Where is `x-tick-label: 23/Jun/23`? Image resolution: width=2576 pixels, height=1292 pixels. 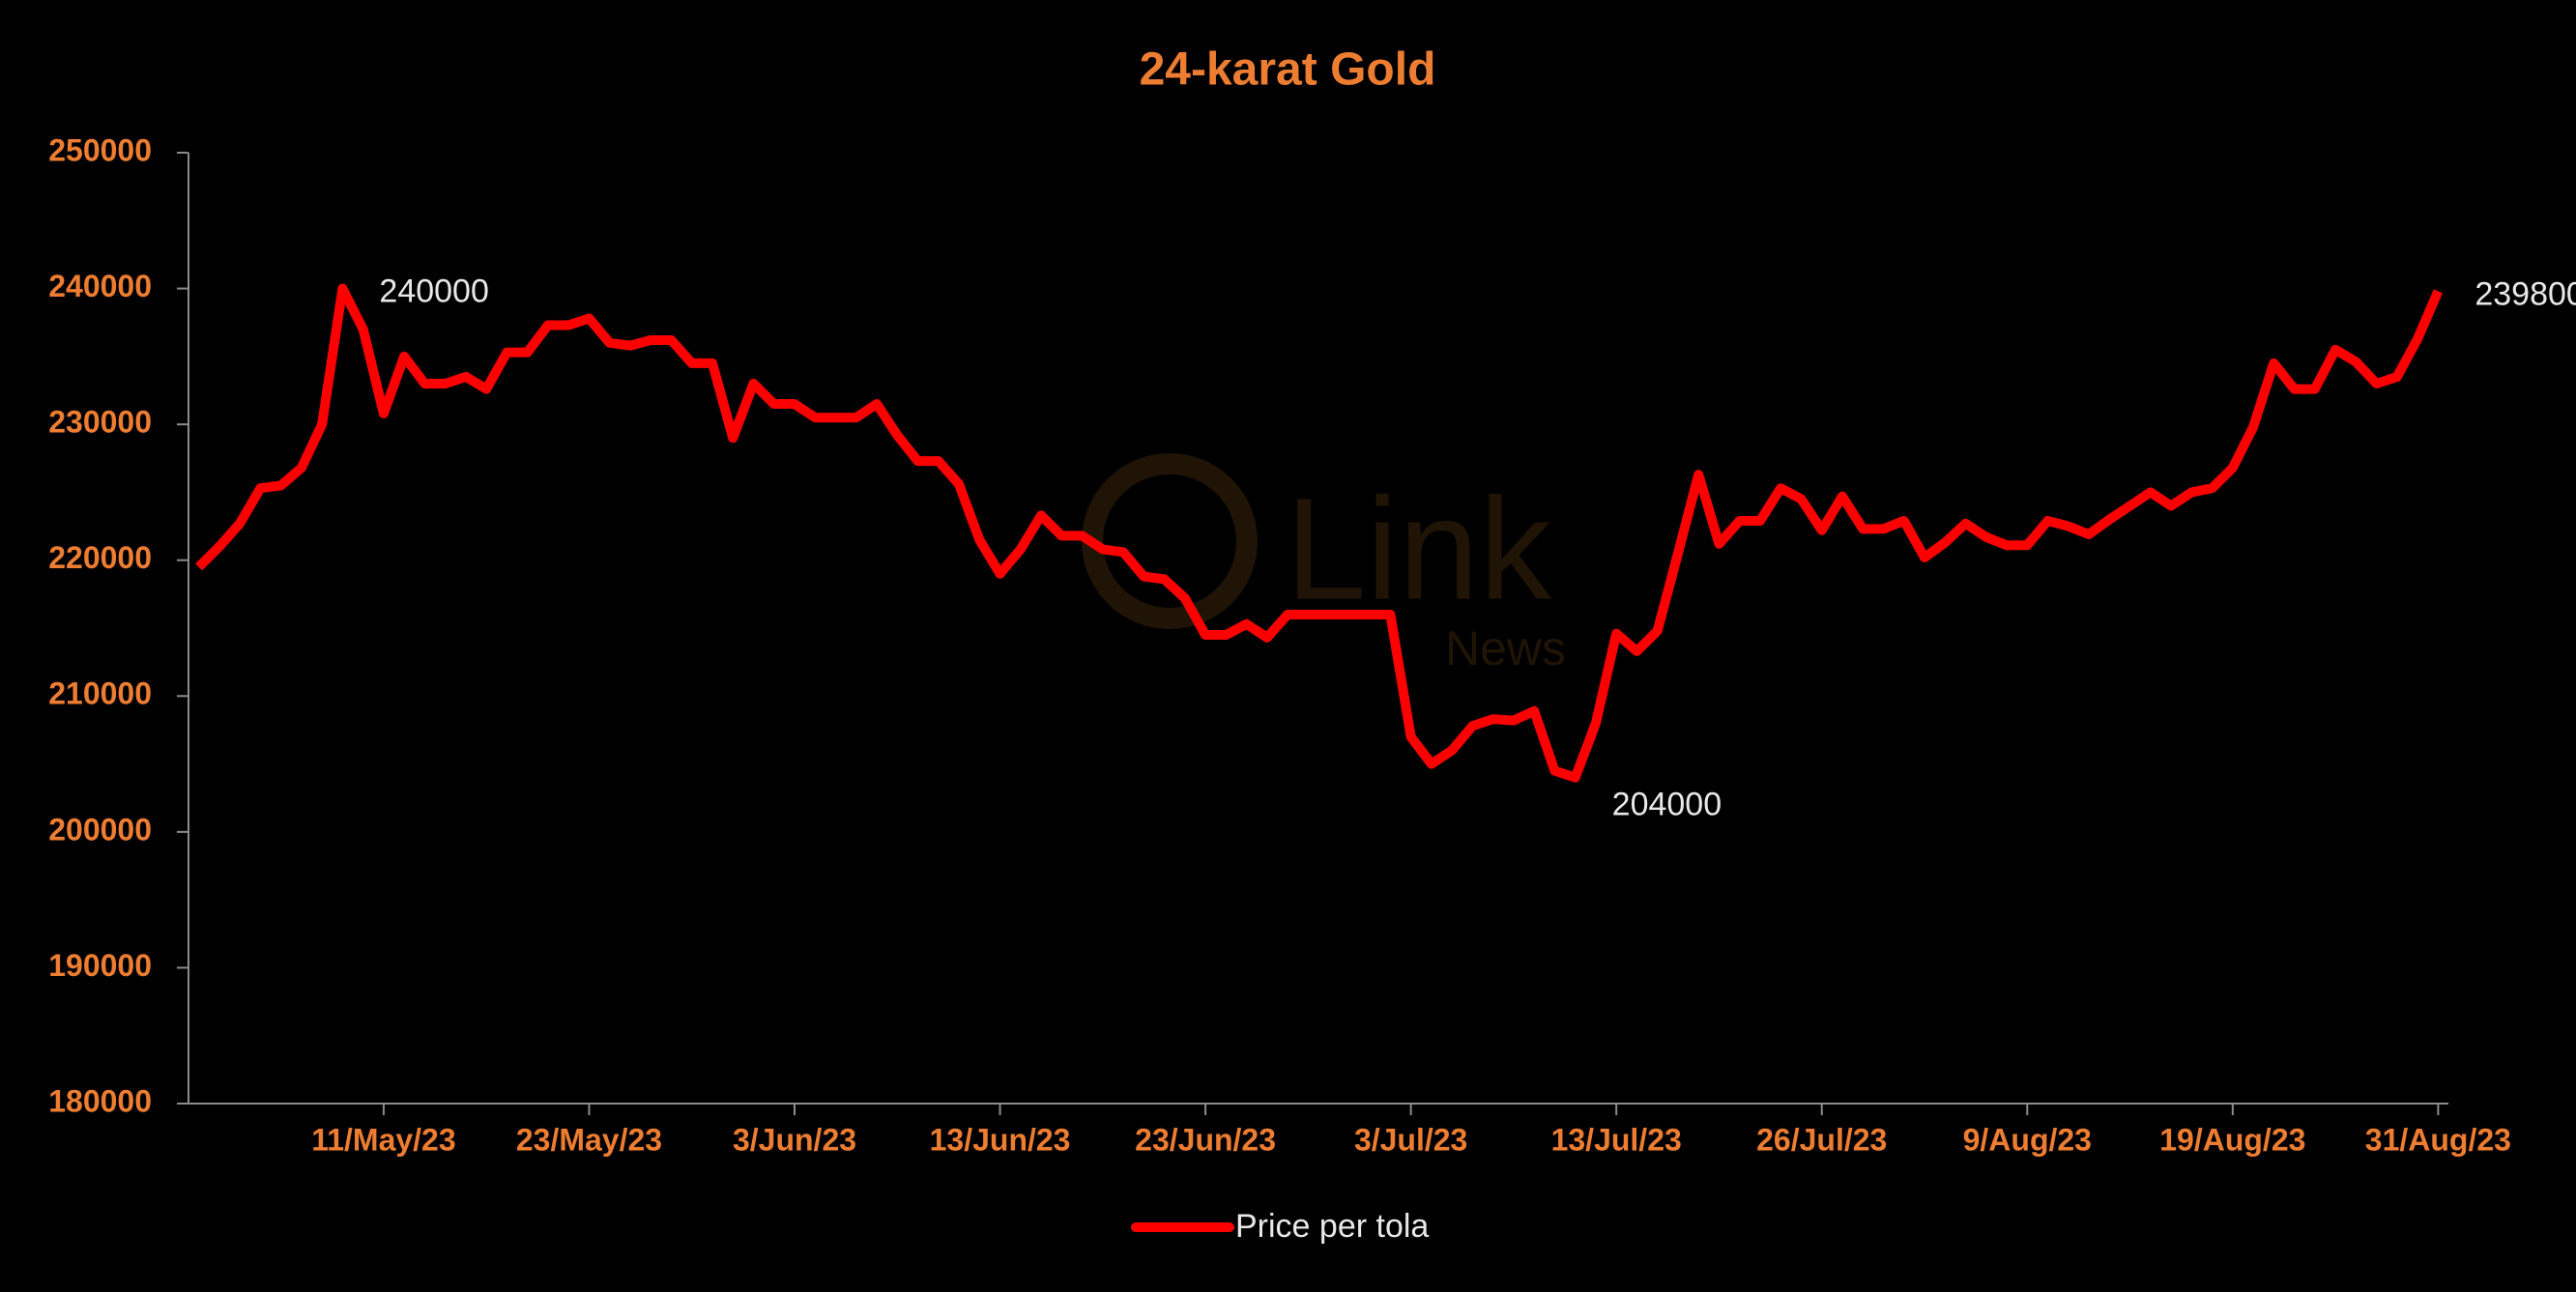
x-tick-label: 23/Jun/23 is located at coordinates (1205, 1139).